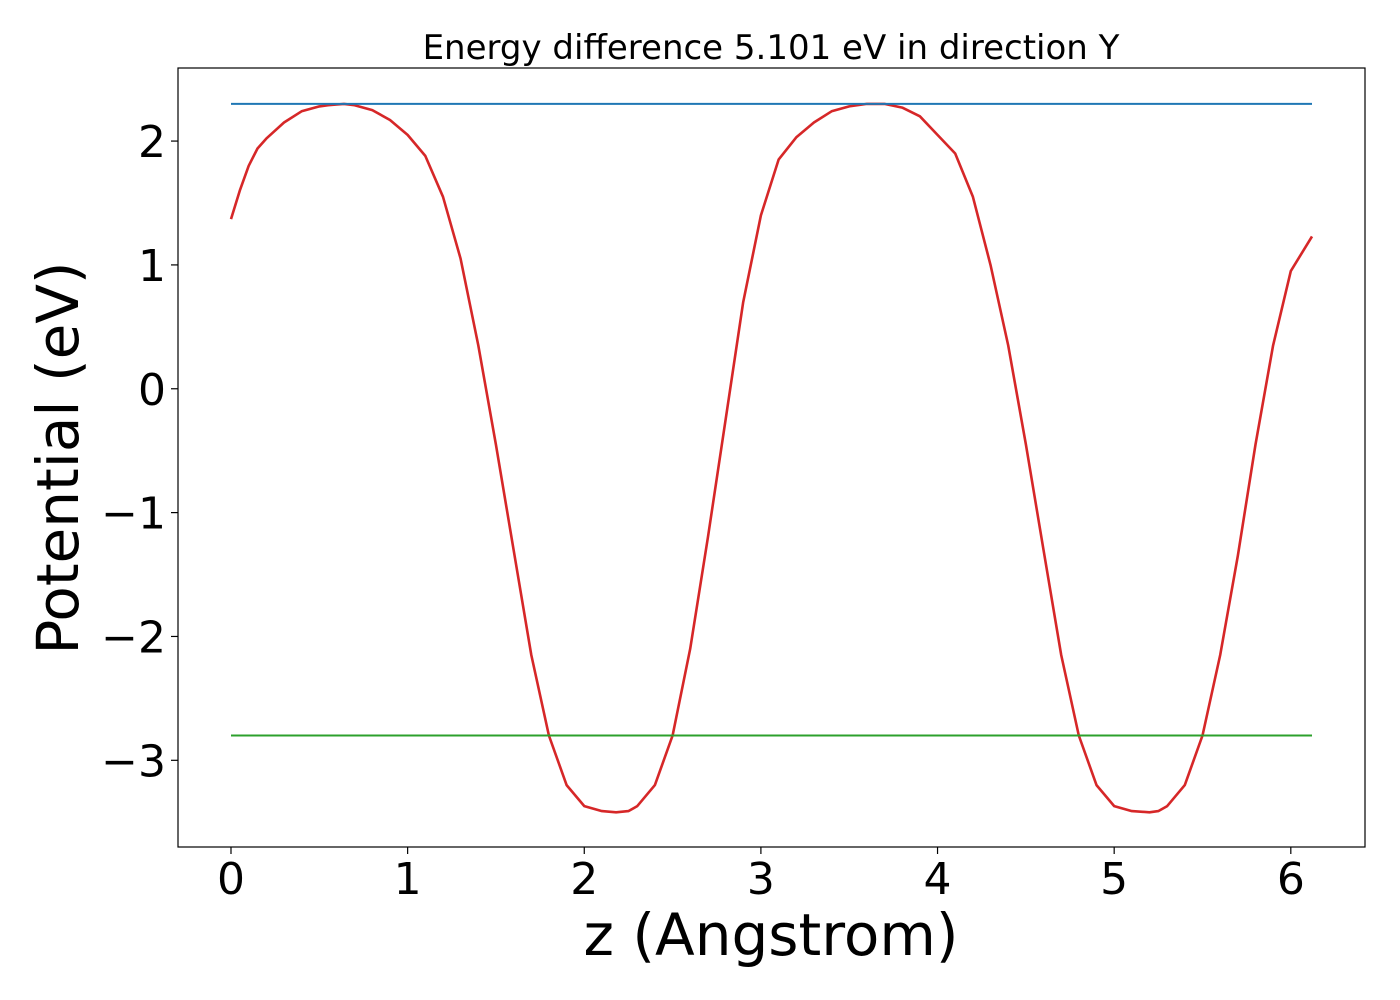 The image size is (1400, 1000). I want to click on x-tick-label: 3, so click(761, 879).